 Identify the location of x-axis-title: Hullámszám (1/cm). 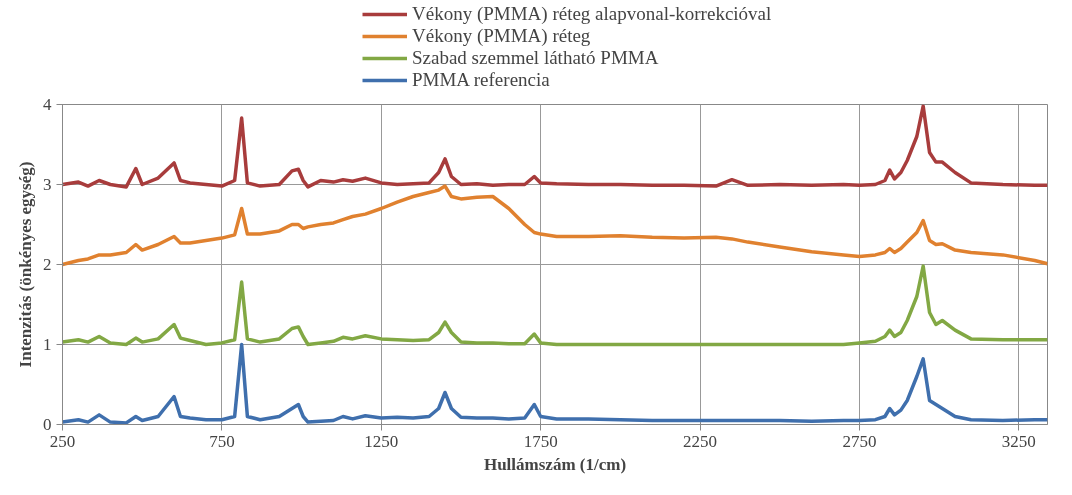
(555, 464).